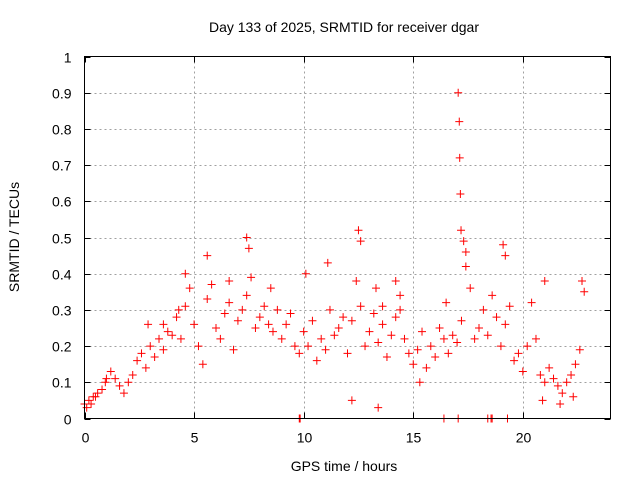  What do you see at coordinates (62, 94) in the screenshot?
I see `y-tick-label: 0.9` at bounding box center [62, 94].